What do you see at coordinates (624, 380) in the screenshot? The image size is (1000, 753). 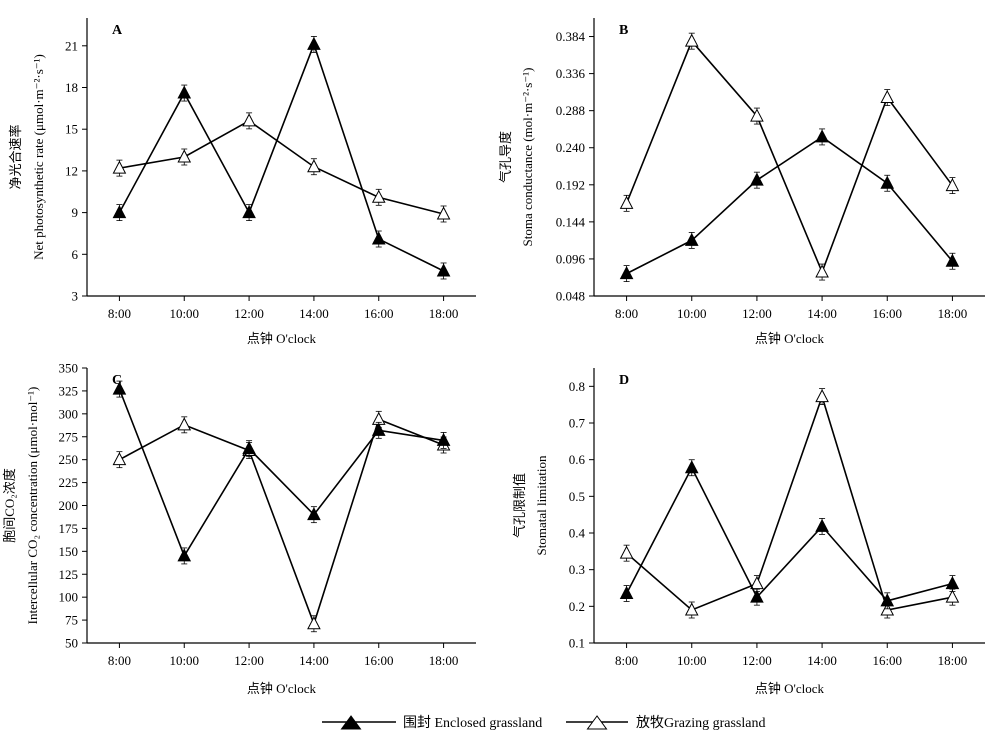 I see `panel-letter: D` at bounding box center [624, 380].